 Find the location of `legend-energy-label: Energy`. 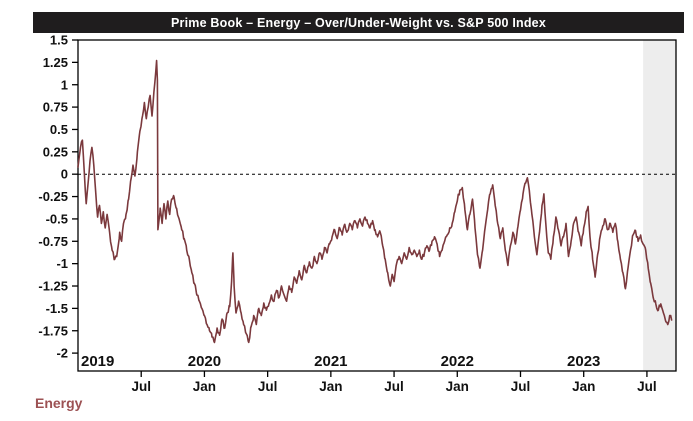

legend-energy-label: Energy is located at coordinates (59, 403).